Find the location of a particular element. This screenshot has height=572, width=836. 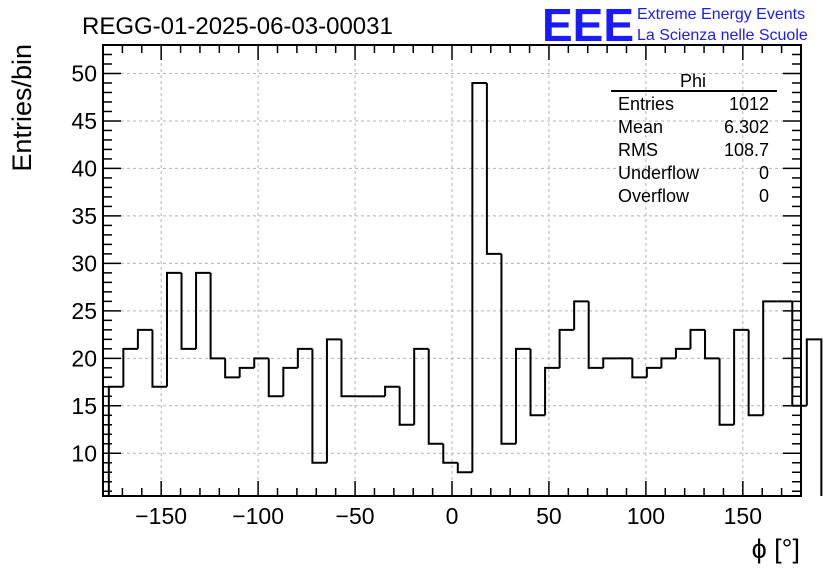

stats-label-overflow: Overflow is located at coordinates (654, 196).